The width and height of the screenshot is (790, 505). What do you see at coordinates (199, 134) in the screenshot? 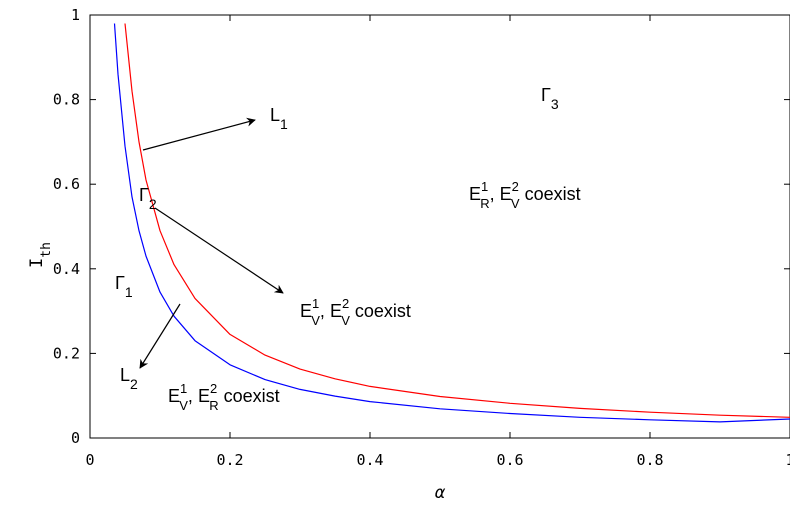
I see `arrow-l1` at bounding box center [199, 134].